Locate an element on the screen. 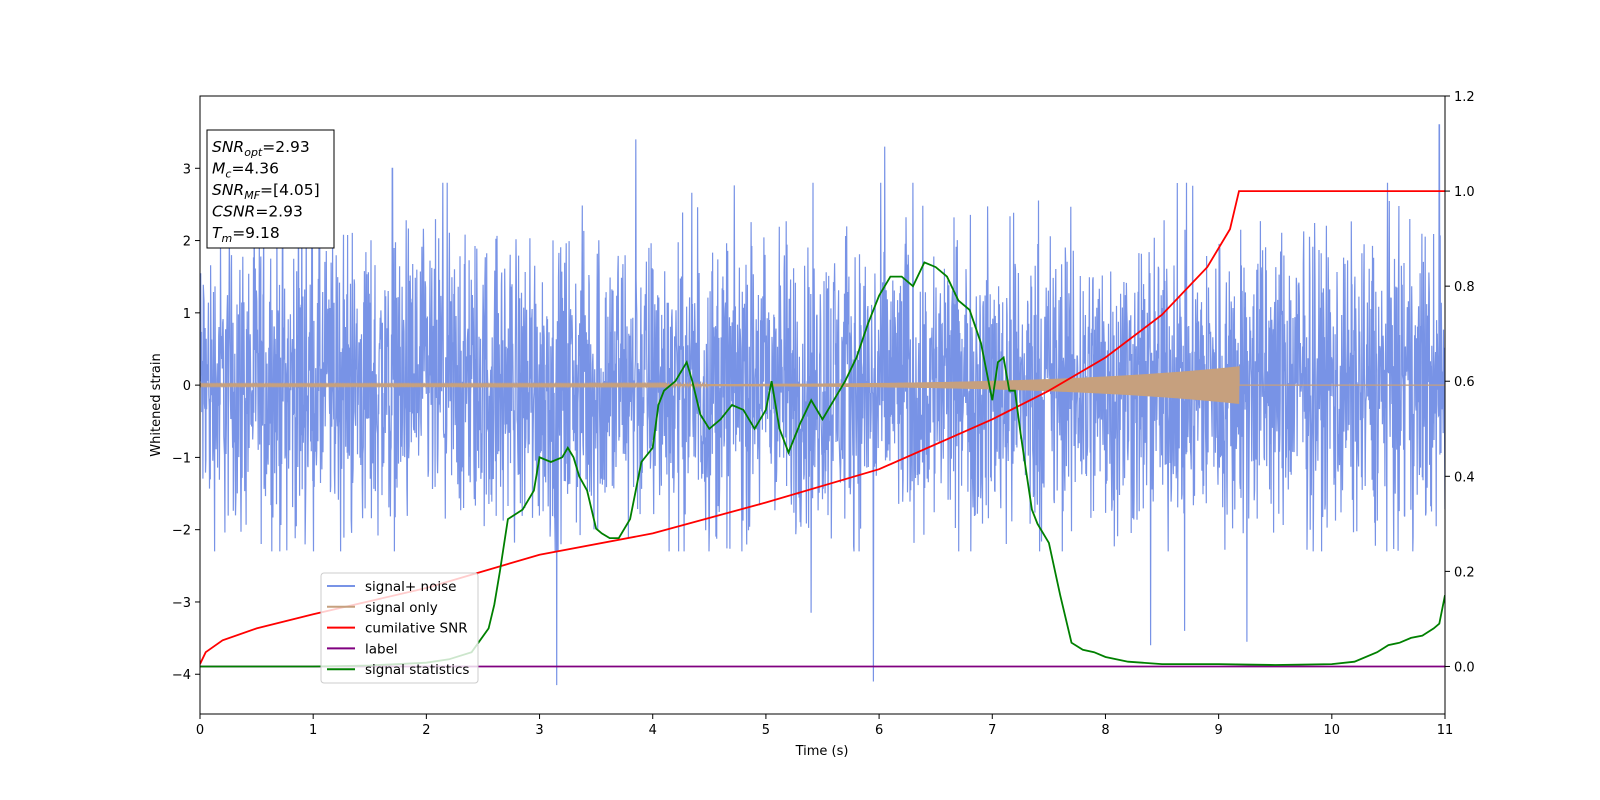 This screenshot has height=800, width=1600. y2-tick-label: 1.0 is located at coordinates (1464, 192).